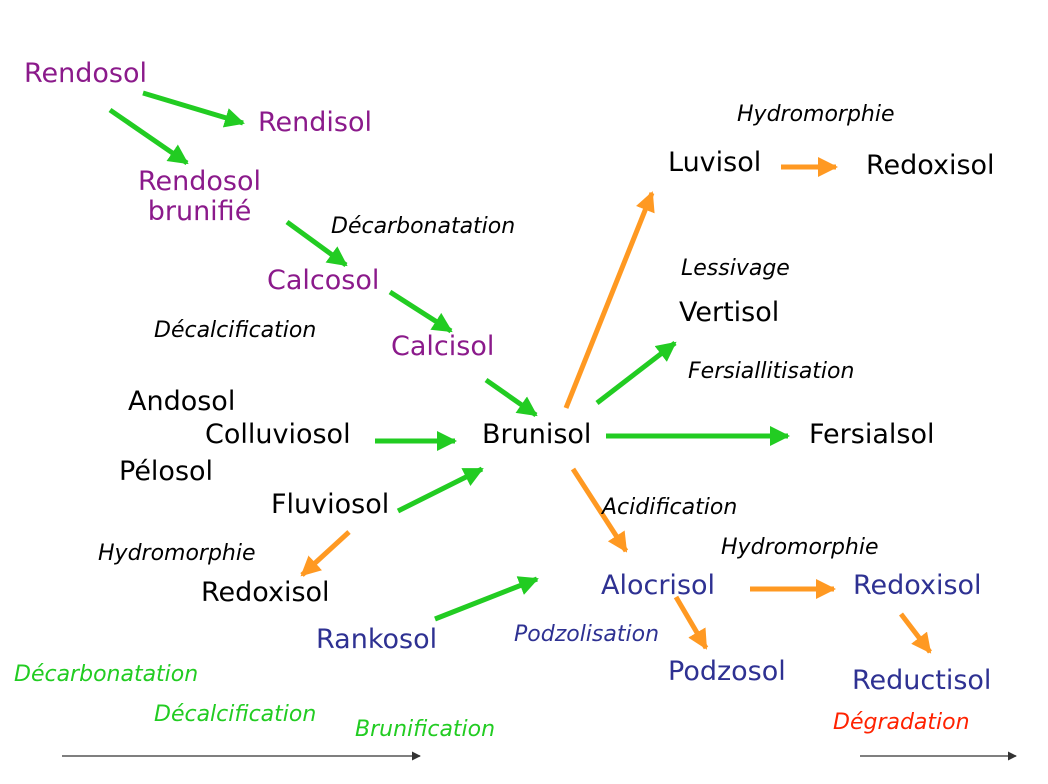  I want to click on arrow-fluviosol-to-redoxisol, so click(325, 553).